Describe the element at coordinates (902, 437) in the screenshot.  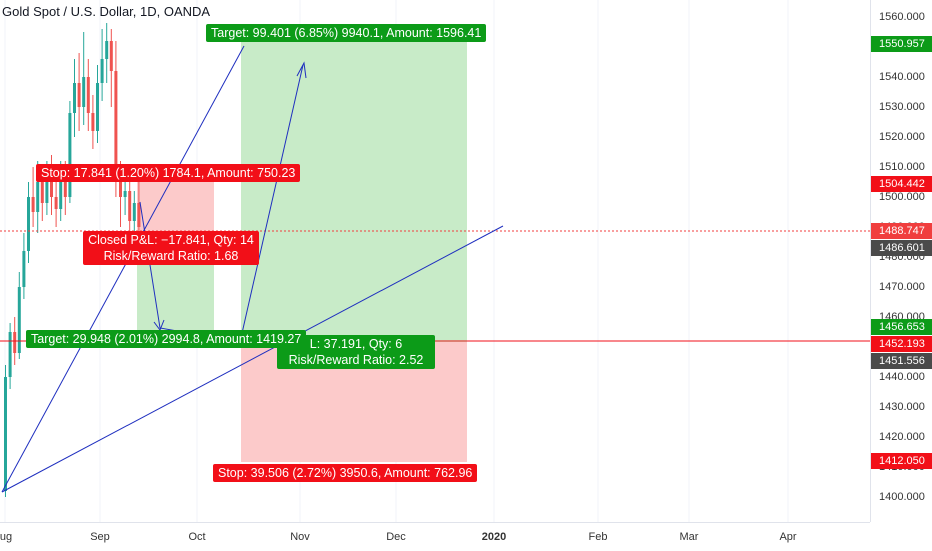
I see `price-tick: 1420.000` at that location.